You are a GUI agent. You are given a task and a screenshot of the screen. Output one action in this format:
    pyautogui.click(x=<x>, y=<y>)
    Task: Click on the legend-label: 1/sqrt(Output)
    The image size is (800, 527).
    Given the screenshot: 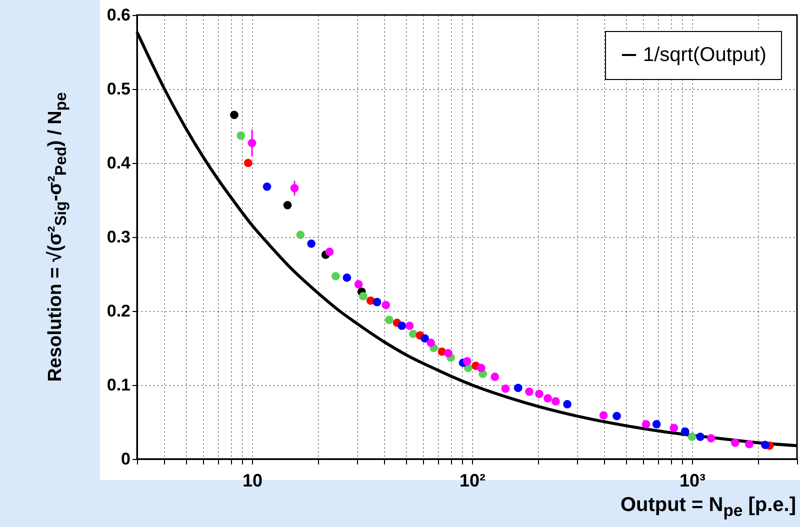 What is the action you would take?
    pyautogui.click(x=704, y=55)
    